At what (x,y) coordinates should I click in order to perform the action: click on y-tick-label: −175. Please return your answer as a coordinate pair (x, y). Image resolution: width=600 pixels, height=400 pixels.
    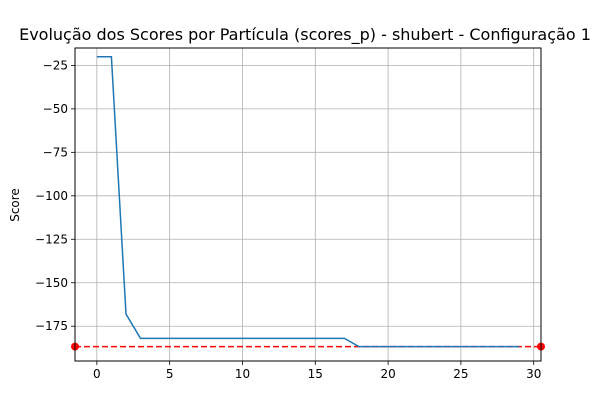
    Looking at the image, I should click on (51, 326).